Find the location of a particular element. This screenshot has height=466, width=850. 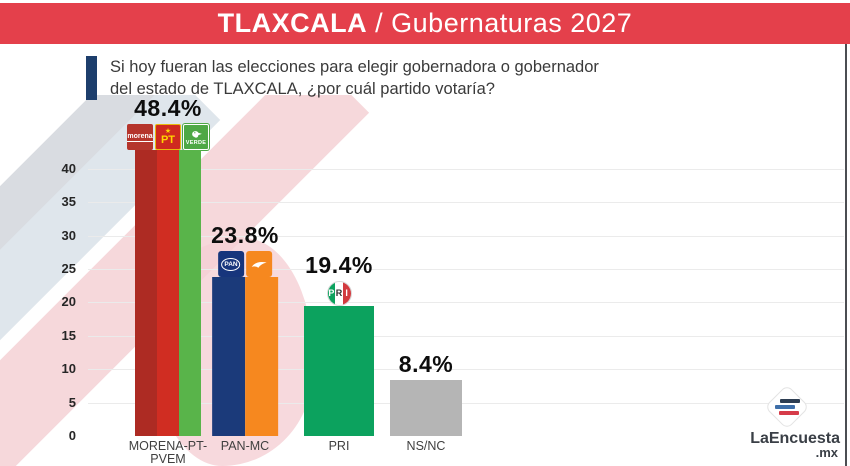

value-label: 23.8% is located at coordinates (245, 235).